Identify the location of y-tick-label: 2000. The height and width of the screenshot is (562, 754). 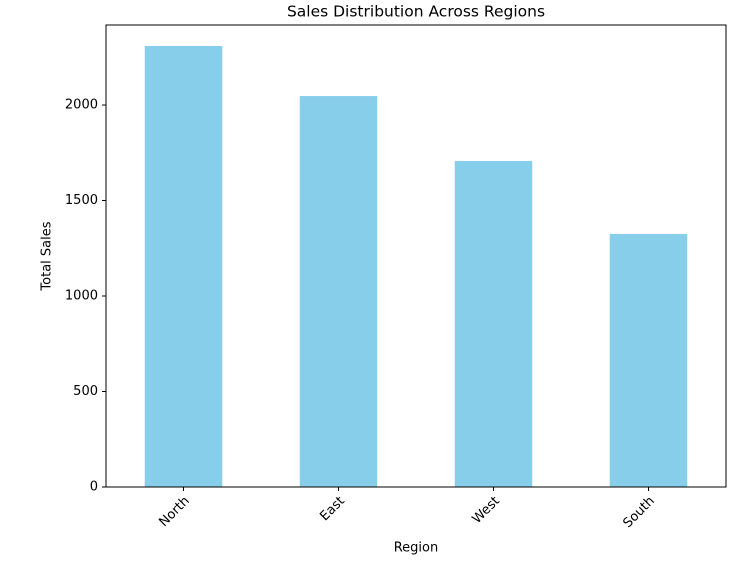
(81, 105).